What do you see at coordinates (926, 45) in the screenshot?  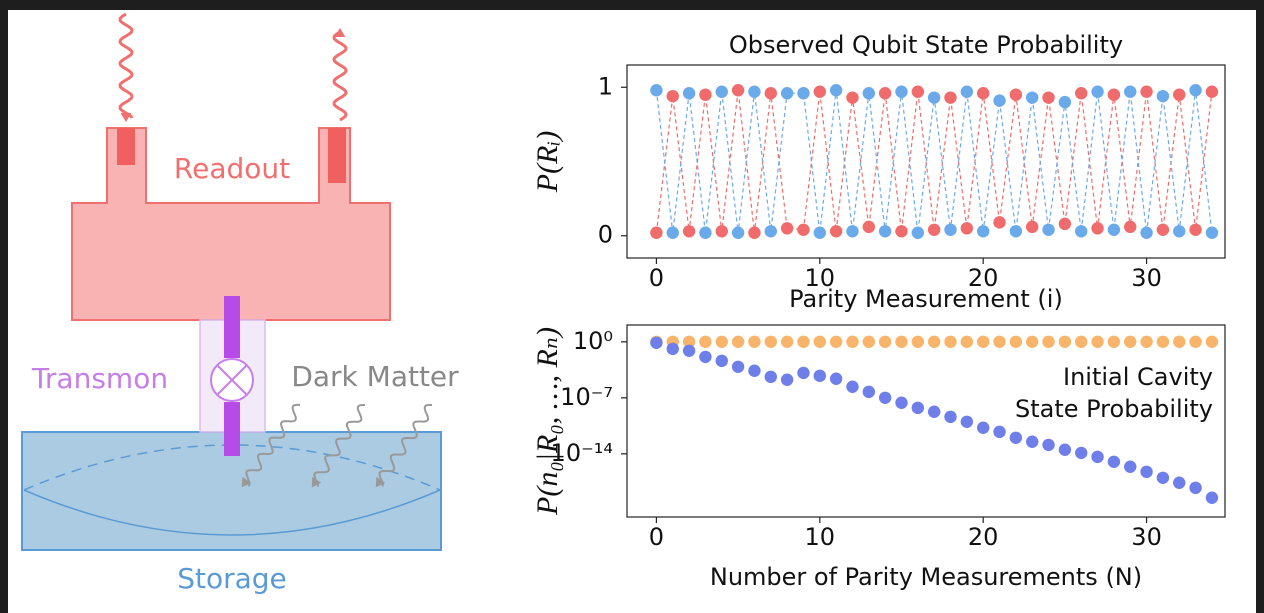 I see `chart-title: Observed Qubit State Probability` at bounding box center [926, 45].